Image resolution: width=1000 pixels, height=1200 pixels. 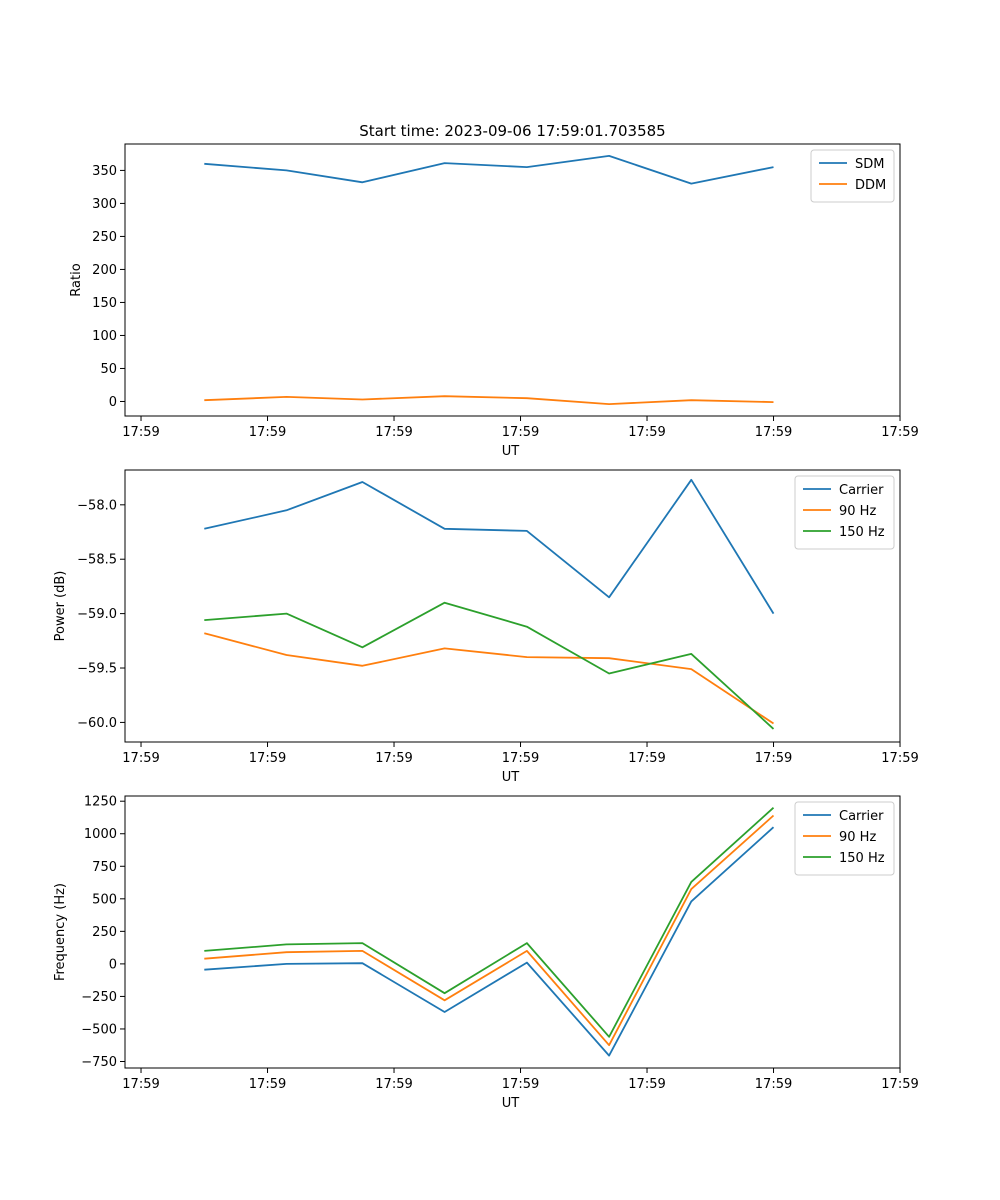 I want to click on y-tick-label: −500, so click(x=99, y=1029).